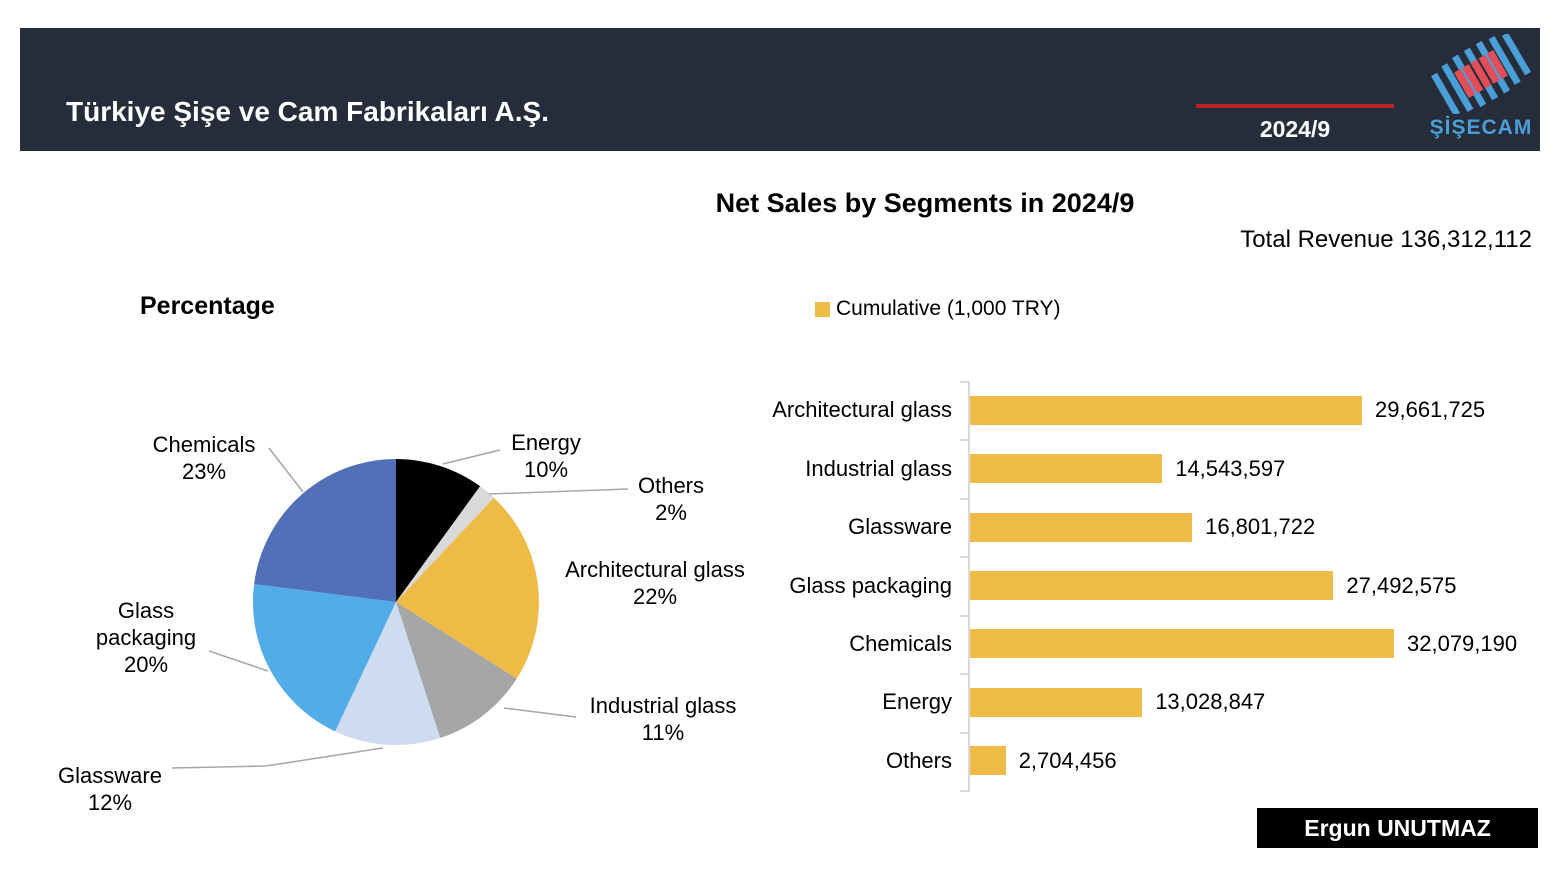 This screenshot has height=886, width=1566. I want to click on bar-value-label-chemicals: 32,079,190, so click(1462, 643).